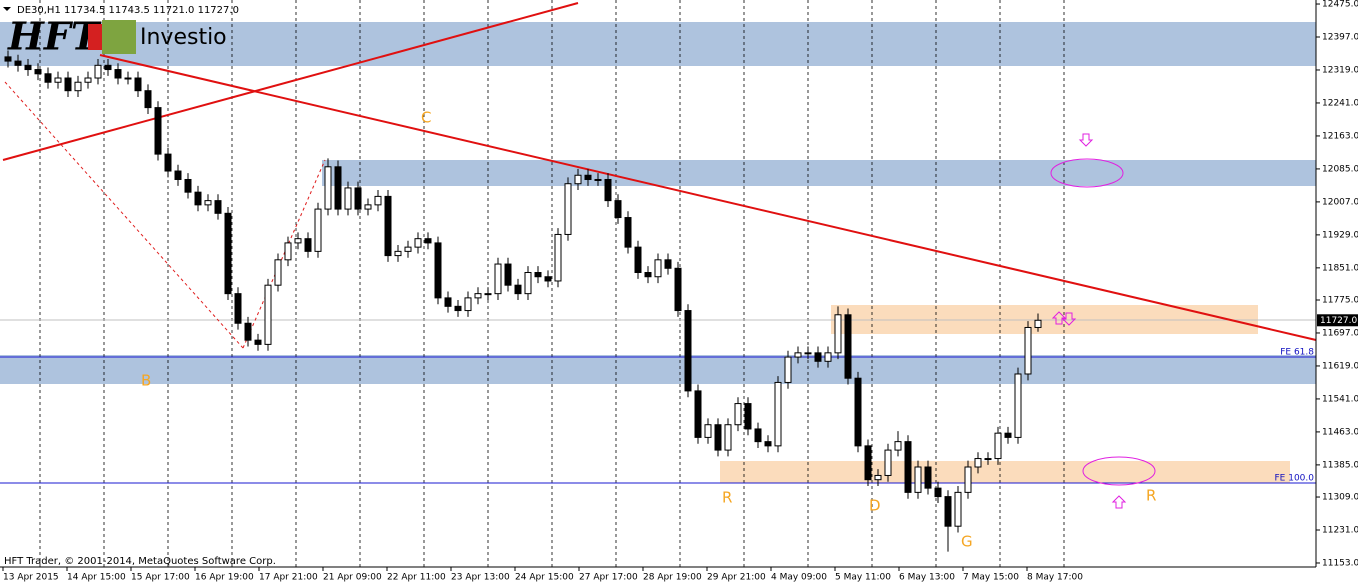 Image resolution: width=1358 pixels, height=586 pixels. What do you see at coordinates (160, 578) in the screenshot?
I see `x-tick-label: 15 Apr 17:00` at bounding box center [160, 578].